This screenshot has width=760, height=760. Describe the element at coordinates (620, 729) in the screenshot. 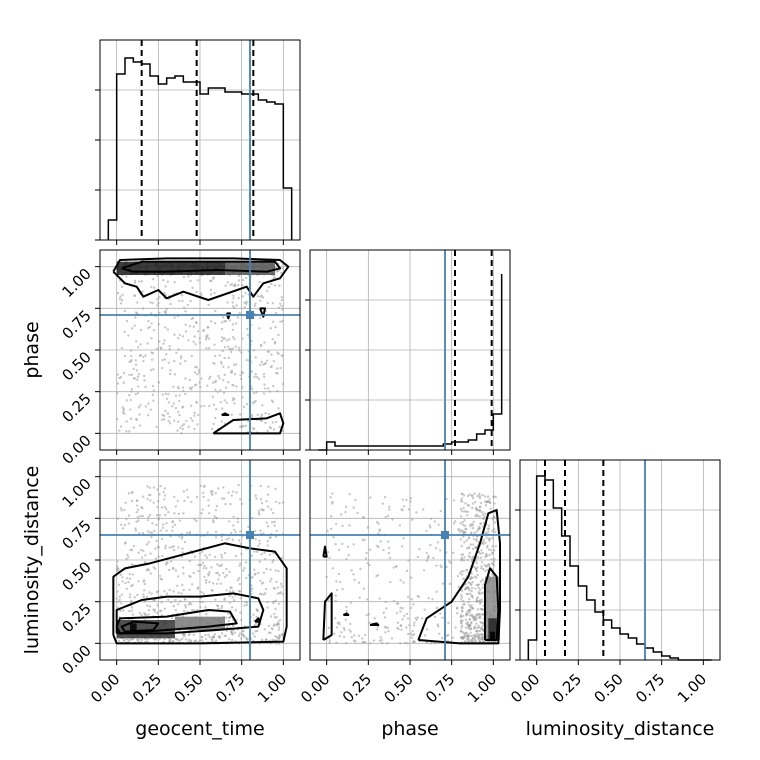

I see `x-axis-label-luminosity_distance: luminosity_distance` at that location.